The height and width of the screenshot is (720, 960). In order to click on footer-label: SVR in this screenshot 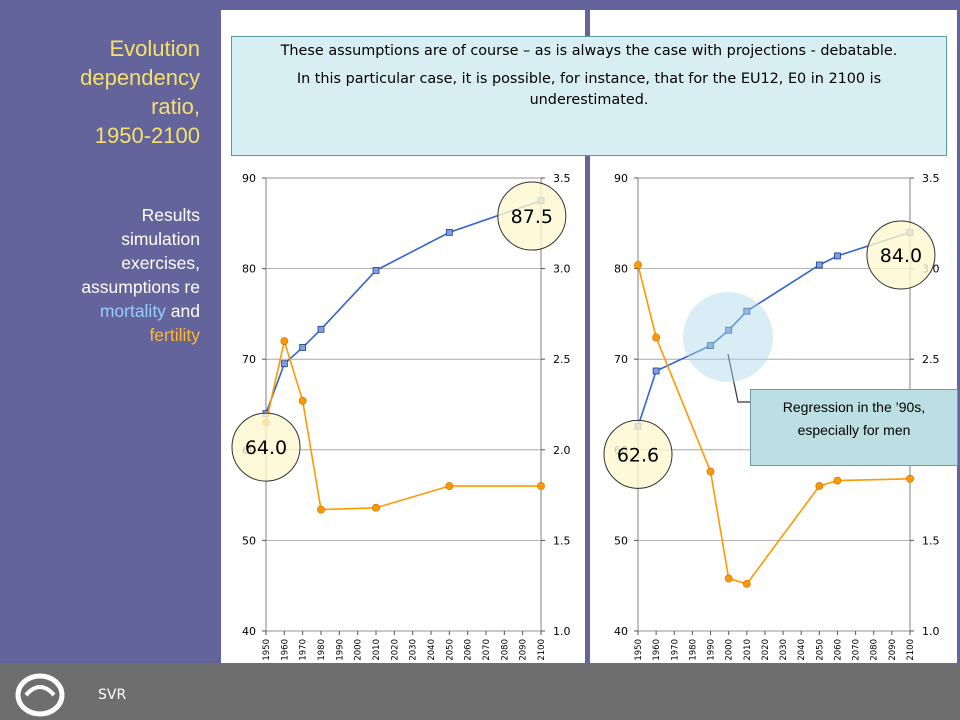, I will do `click(112, 695)`.